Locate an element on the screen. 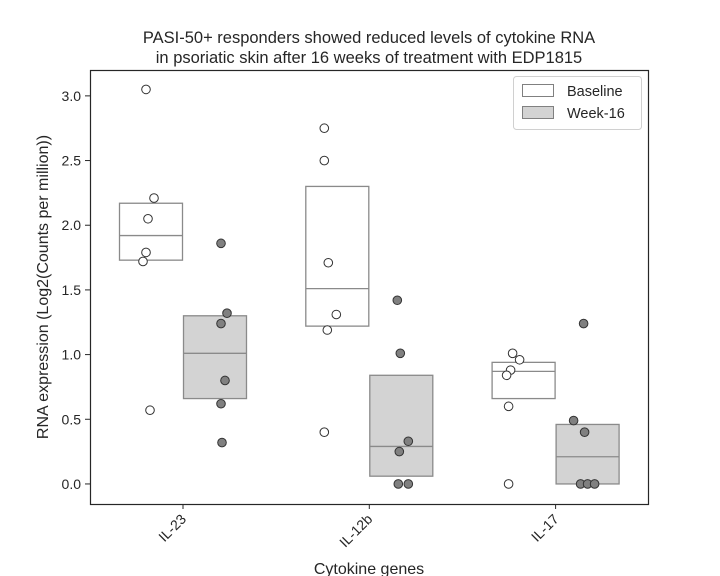 This screenshot has width=720, height=576. y-tick-label: 3.0 is located at coordinates (72, 96).